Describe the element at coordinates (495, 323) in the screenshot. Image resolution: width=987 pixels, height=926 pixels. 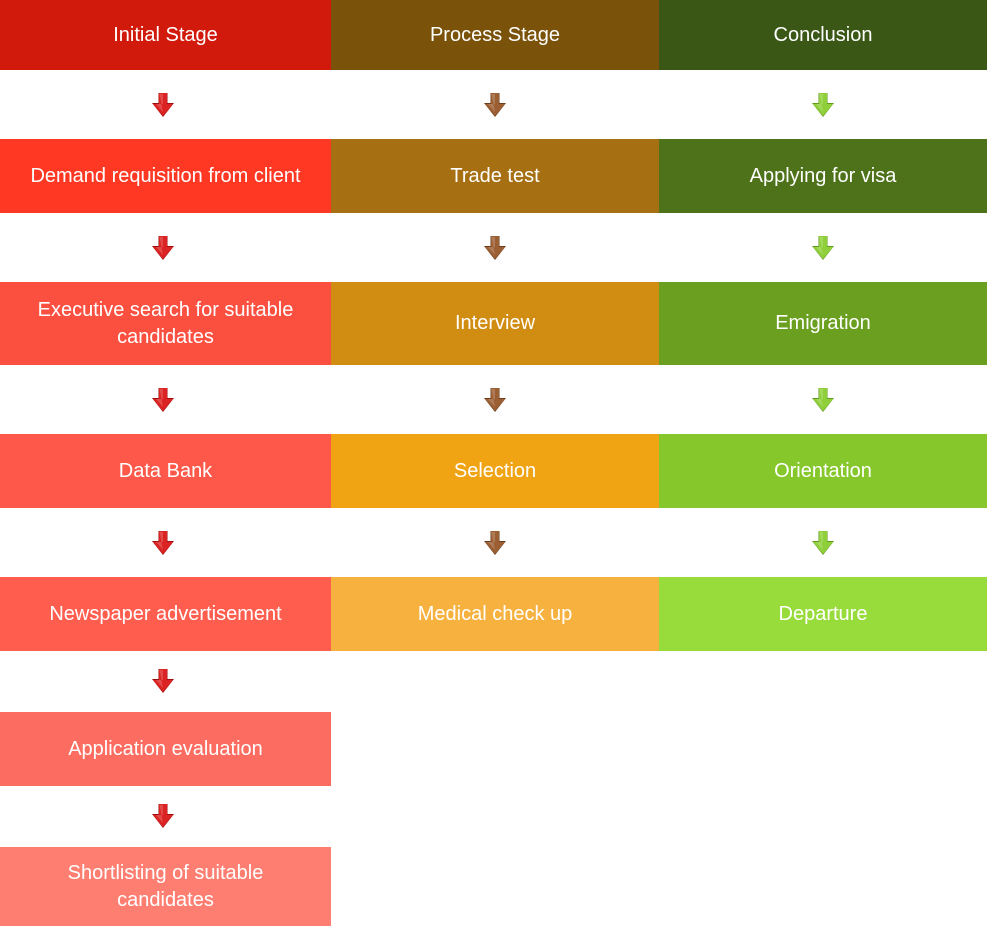
I see `step-interview: Interview` at that location.